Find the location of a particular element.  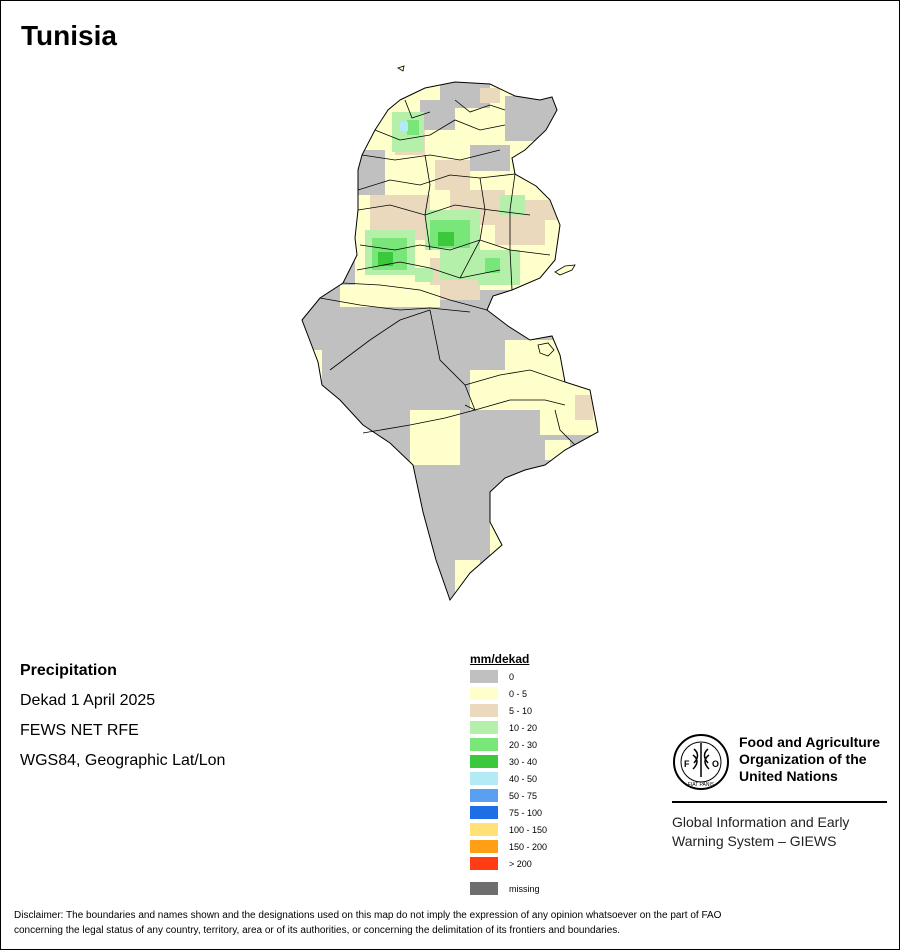

legend-label: 50 - 75 is located at coordinates (523, 795).